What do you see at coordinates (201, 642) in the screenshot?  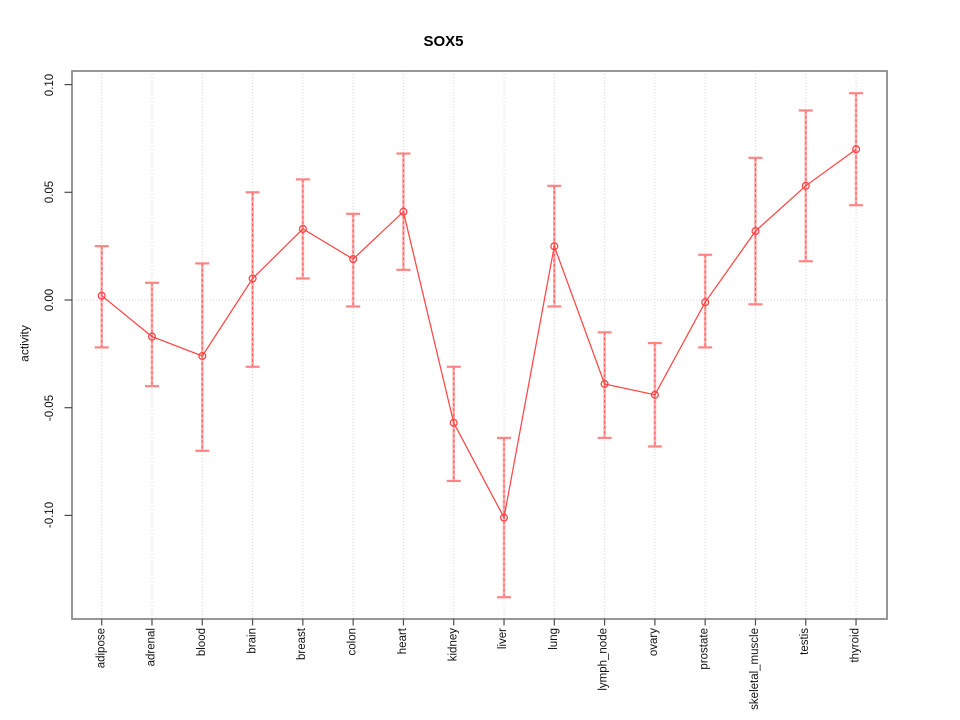 I see `x-category-label: blood` at bounding box center [201, 642].